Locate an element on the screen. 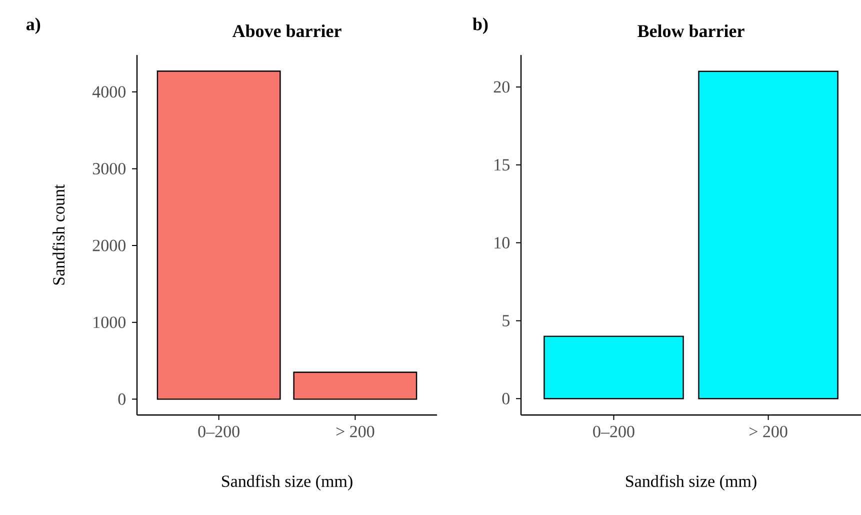 Image resolution: width=861 pixels, height=515 pixels. chart-title: Below barrier is located at coordinates (691, 31).